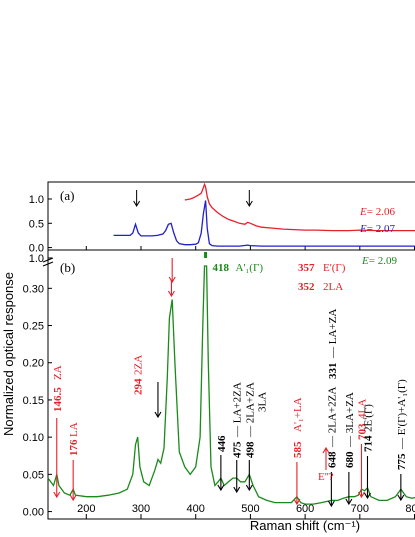 The image size is (415, 537). I want to click on annotation-label: — LA+ZA, so click(333, 334).